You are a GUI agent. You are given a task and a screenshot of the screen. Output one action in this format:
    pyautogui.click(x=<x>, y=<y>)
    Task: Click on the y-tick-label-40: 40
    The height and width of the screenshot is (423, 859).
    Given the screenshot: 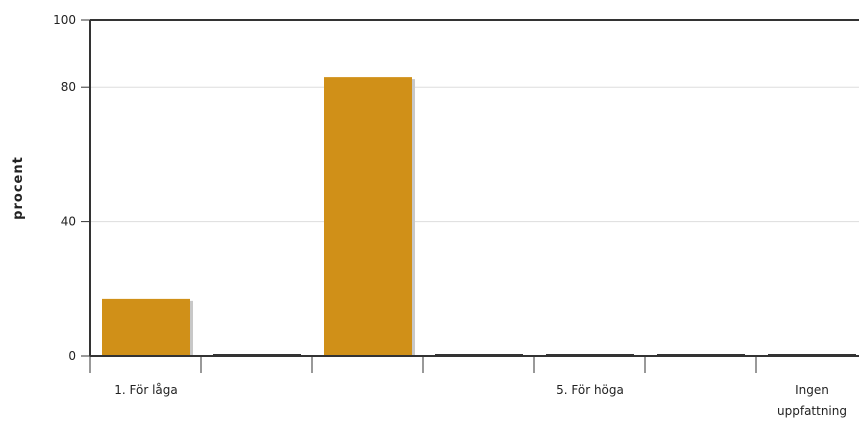 What is the action you would take?
    pyautogui.click(x=68, y=222)
    